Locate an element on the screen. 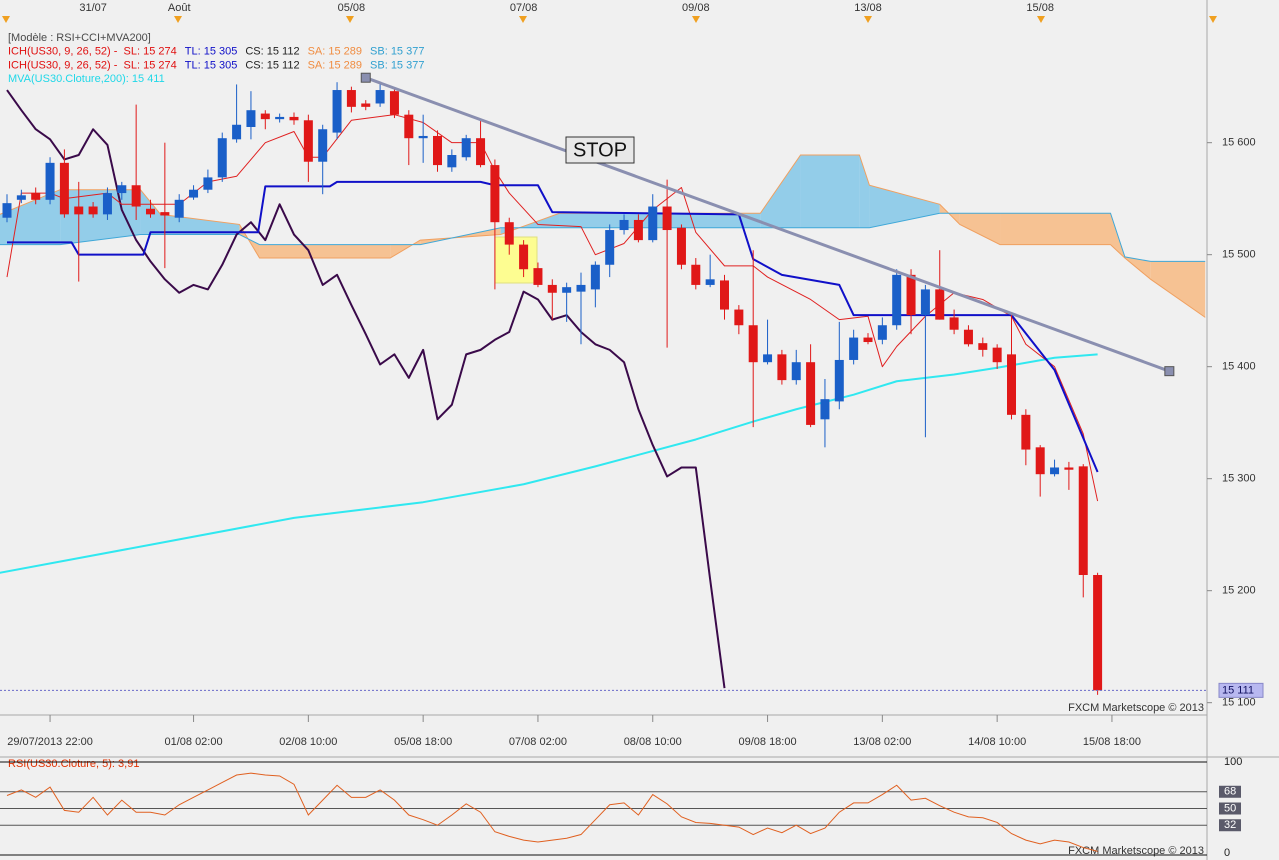 The image size is (1279, 860). legend-entry: SA: 15 289 is located at coordinates (335, 52).